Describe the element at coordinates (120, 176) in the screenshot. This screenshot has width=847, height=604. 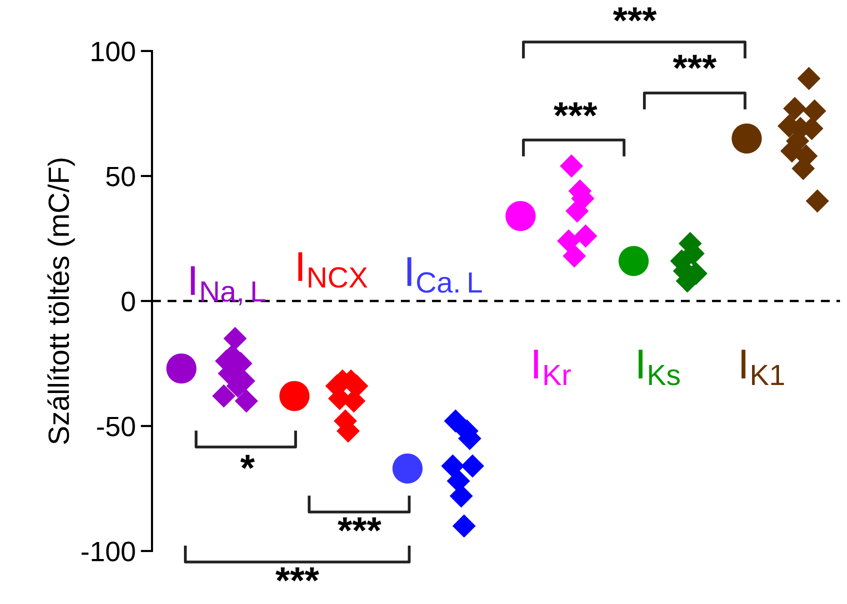
I see `y-tick-label: 50` at that location.